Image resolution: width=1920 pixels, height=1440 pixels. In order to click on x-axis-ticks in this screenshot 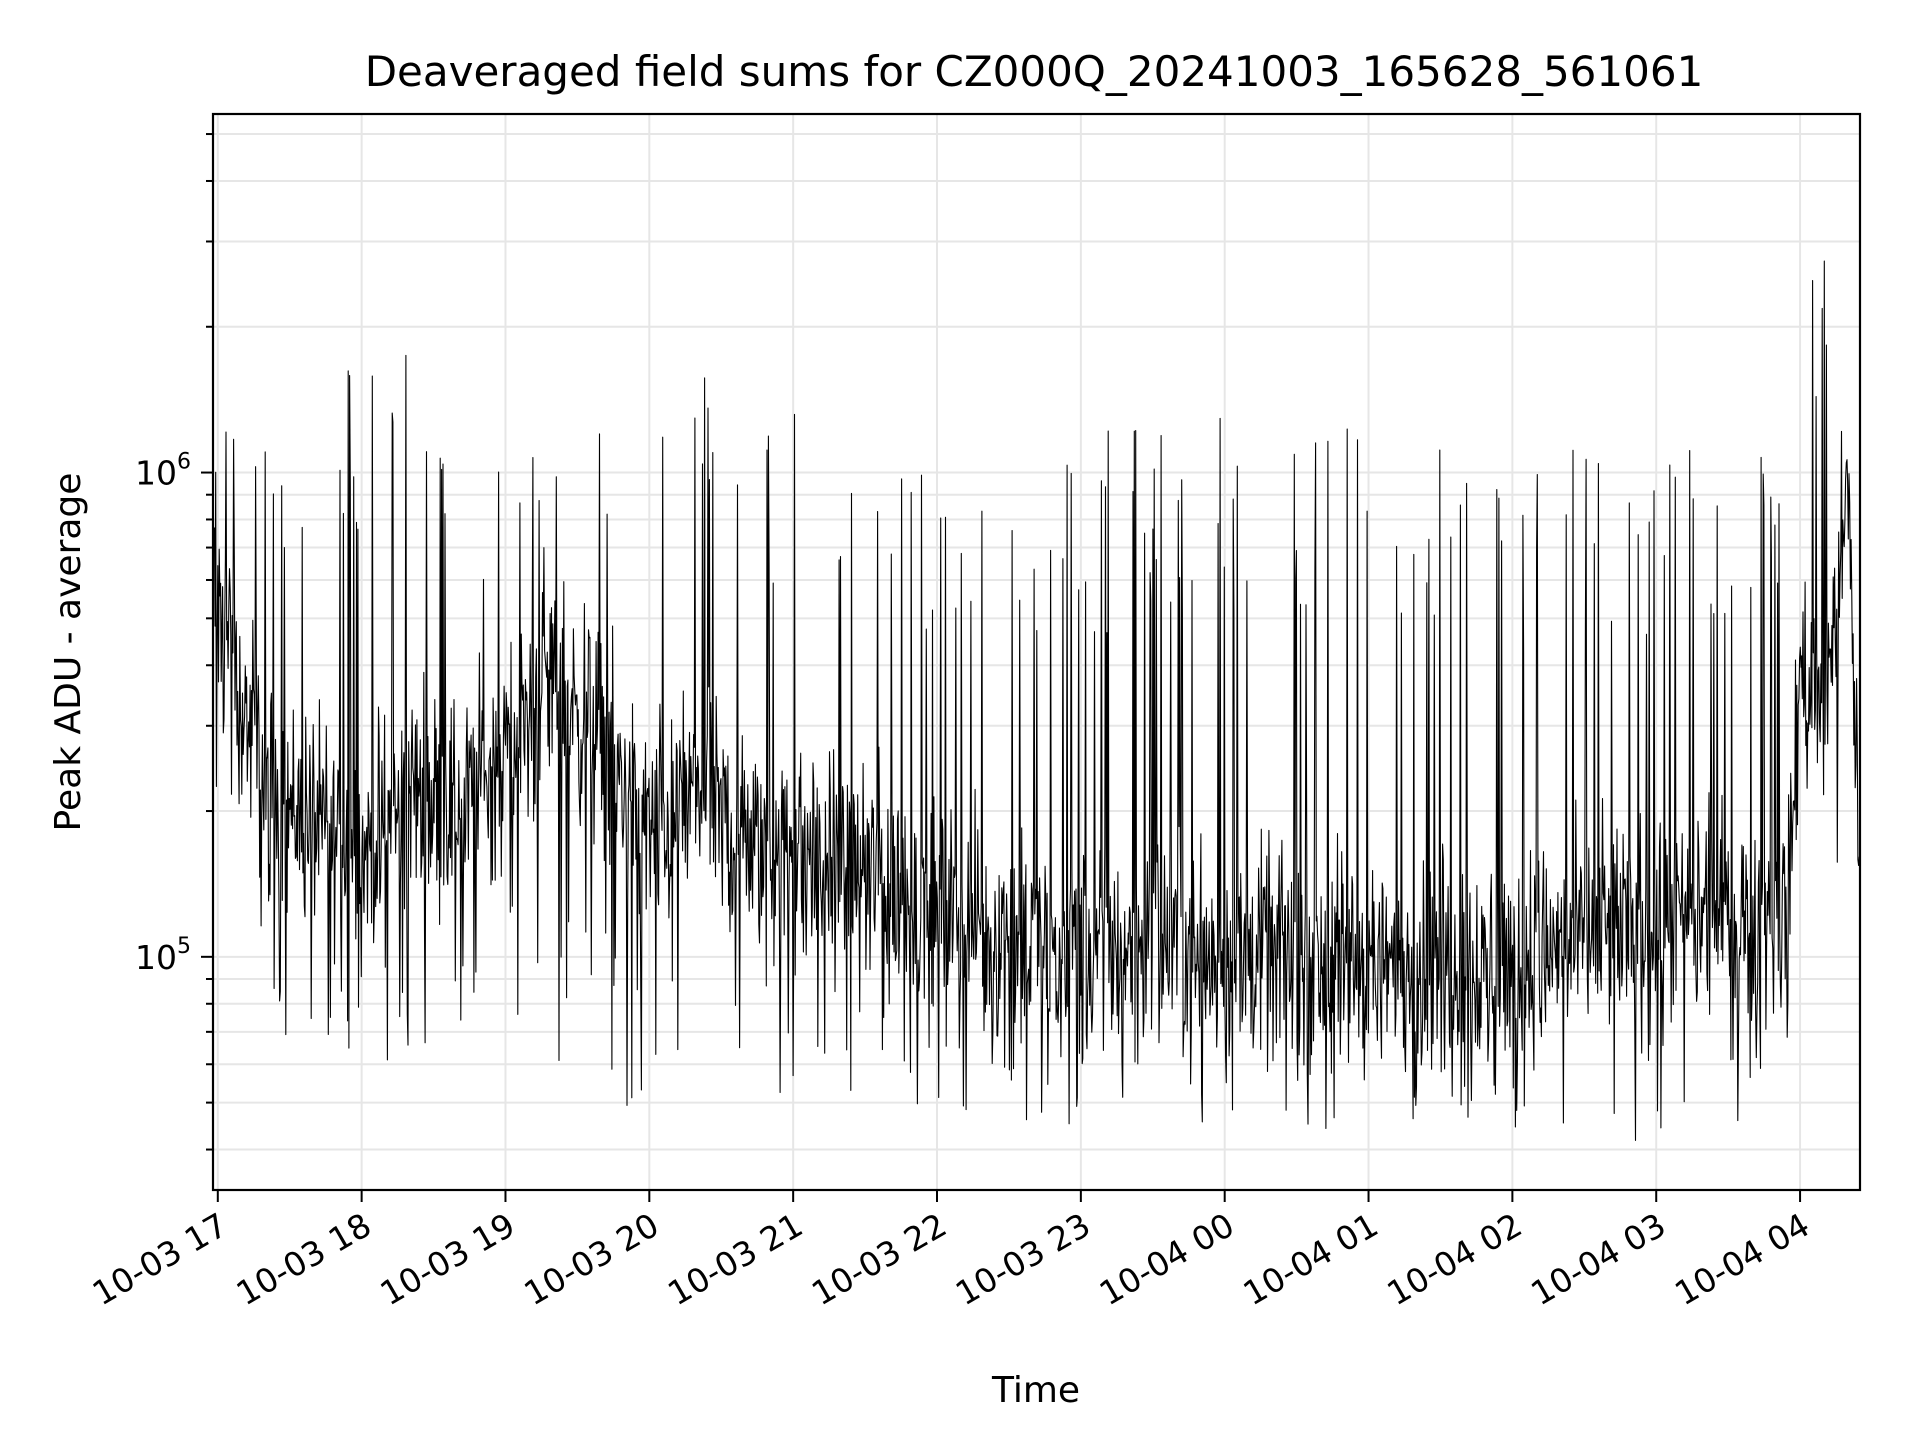, I will do `click(1009, 1196)`.